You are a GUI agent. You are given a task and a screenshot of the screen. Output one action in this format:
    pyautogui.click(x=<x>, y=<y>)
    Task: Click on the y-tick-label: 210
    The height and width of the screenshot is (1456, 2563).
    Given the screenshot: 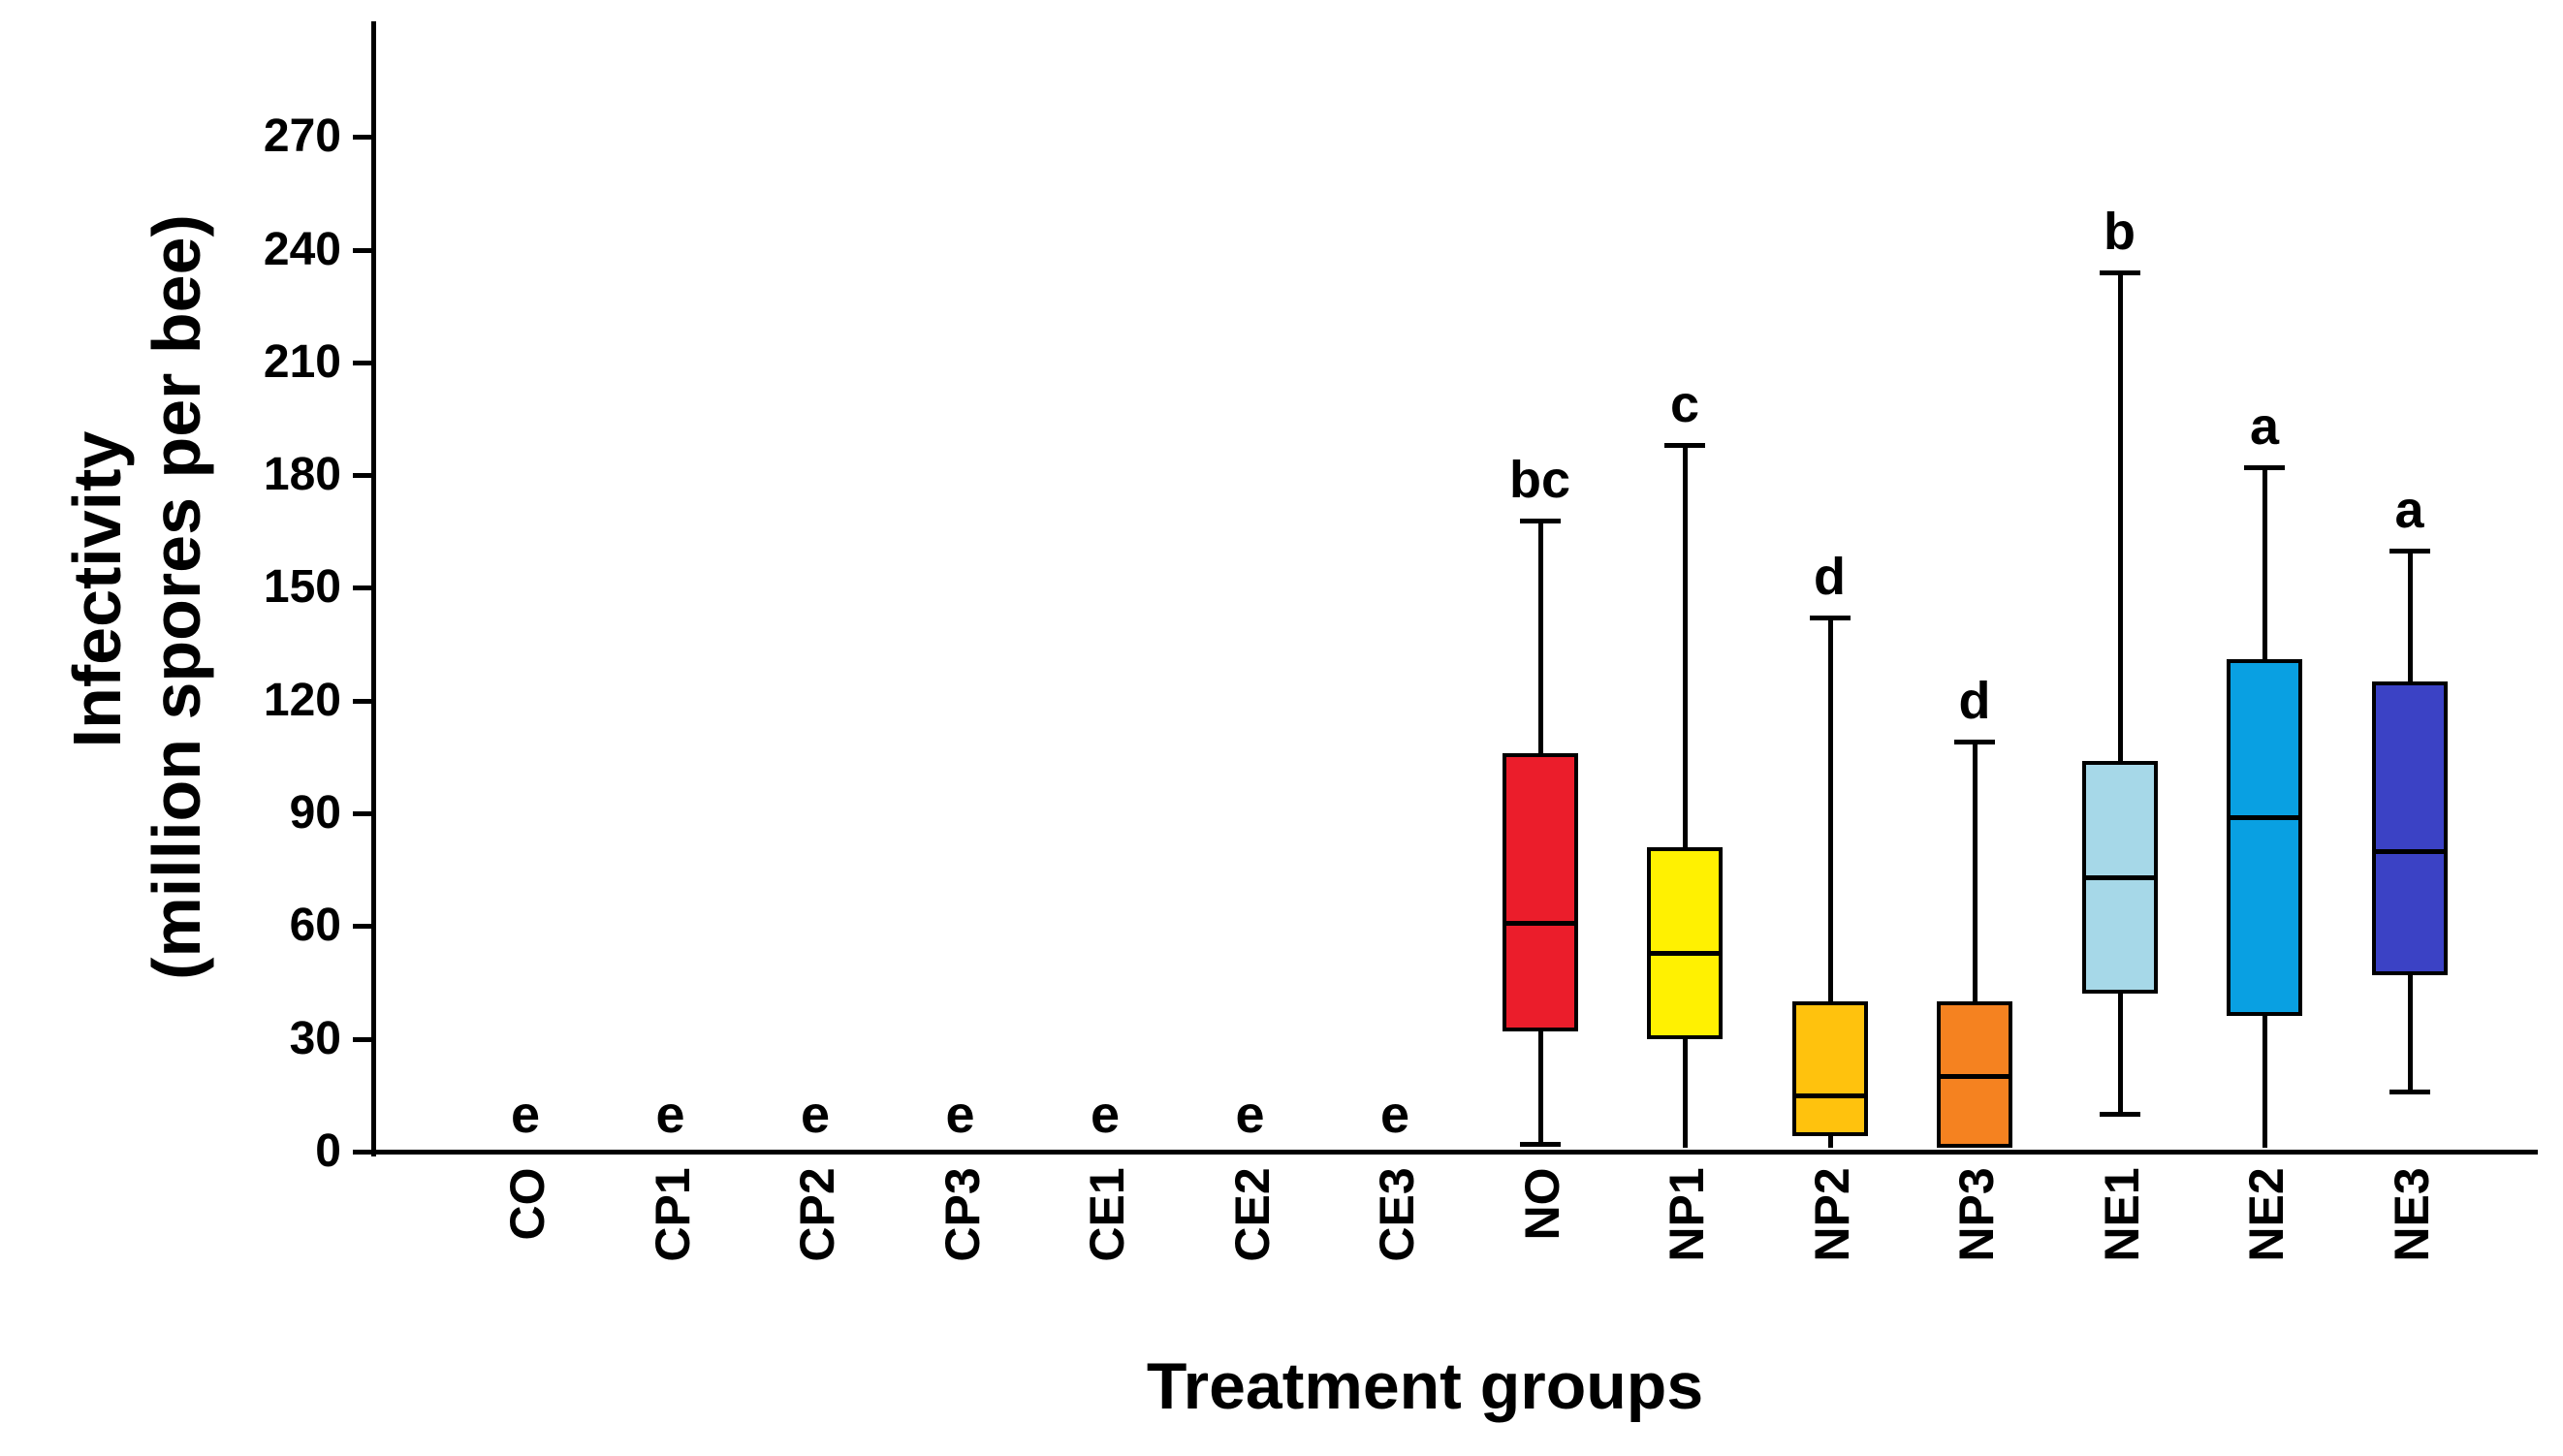 What is the action you would take?
    pyautogui.click(x=302, y=361)
    